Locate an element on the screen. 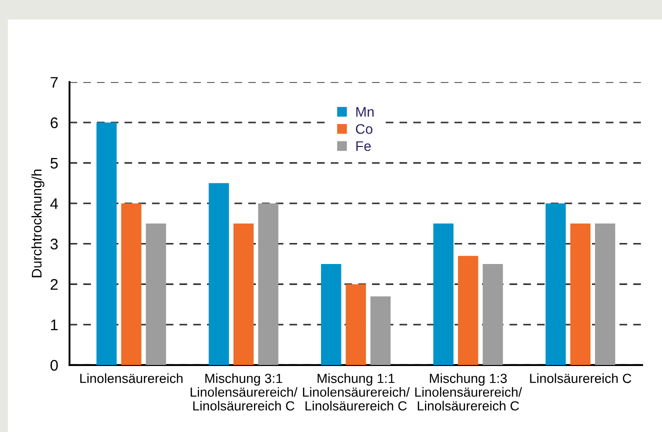 This screenshot has height=432, width=662. x-tick-label: Linolsäurereich C is located at coordinates (581, 378).